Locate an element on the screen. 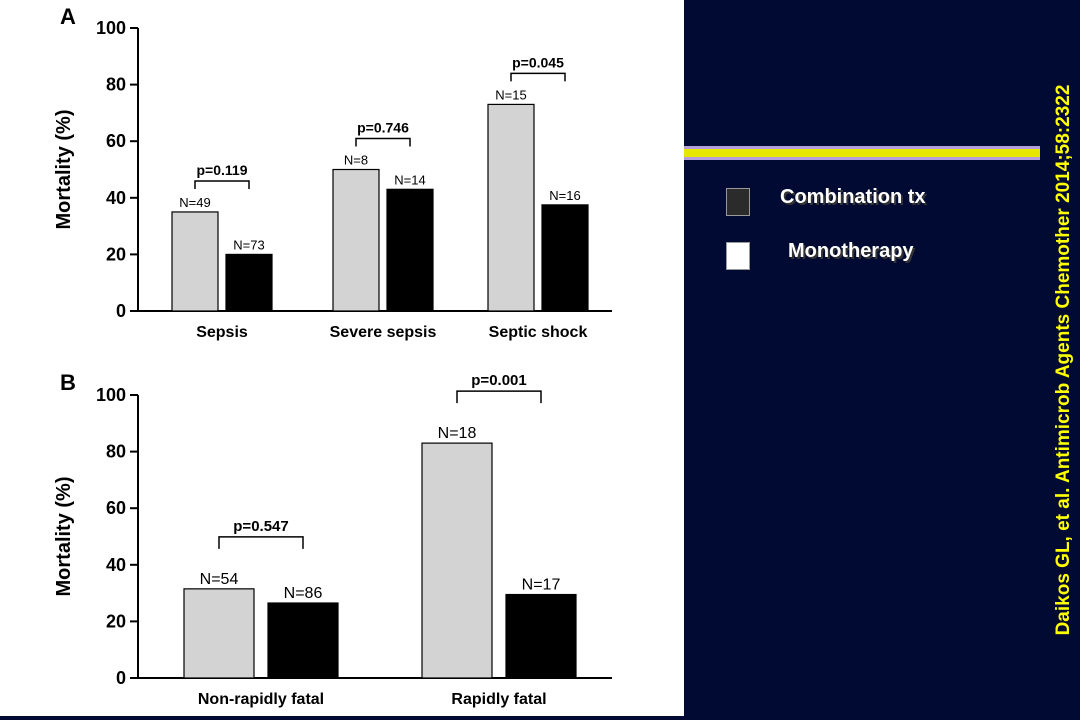 This screenshot has width=1080, height=720. panel-b-y-tick-label: 40 is located at coordinates (116, 565).